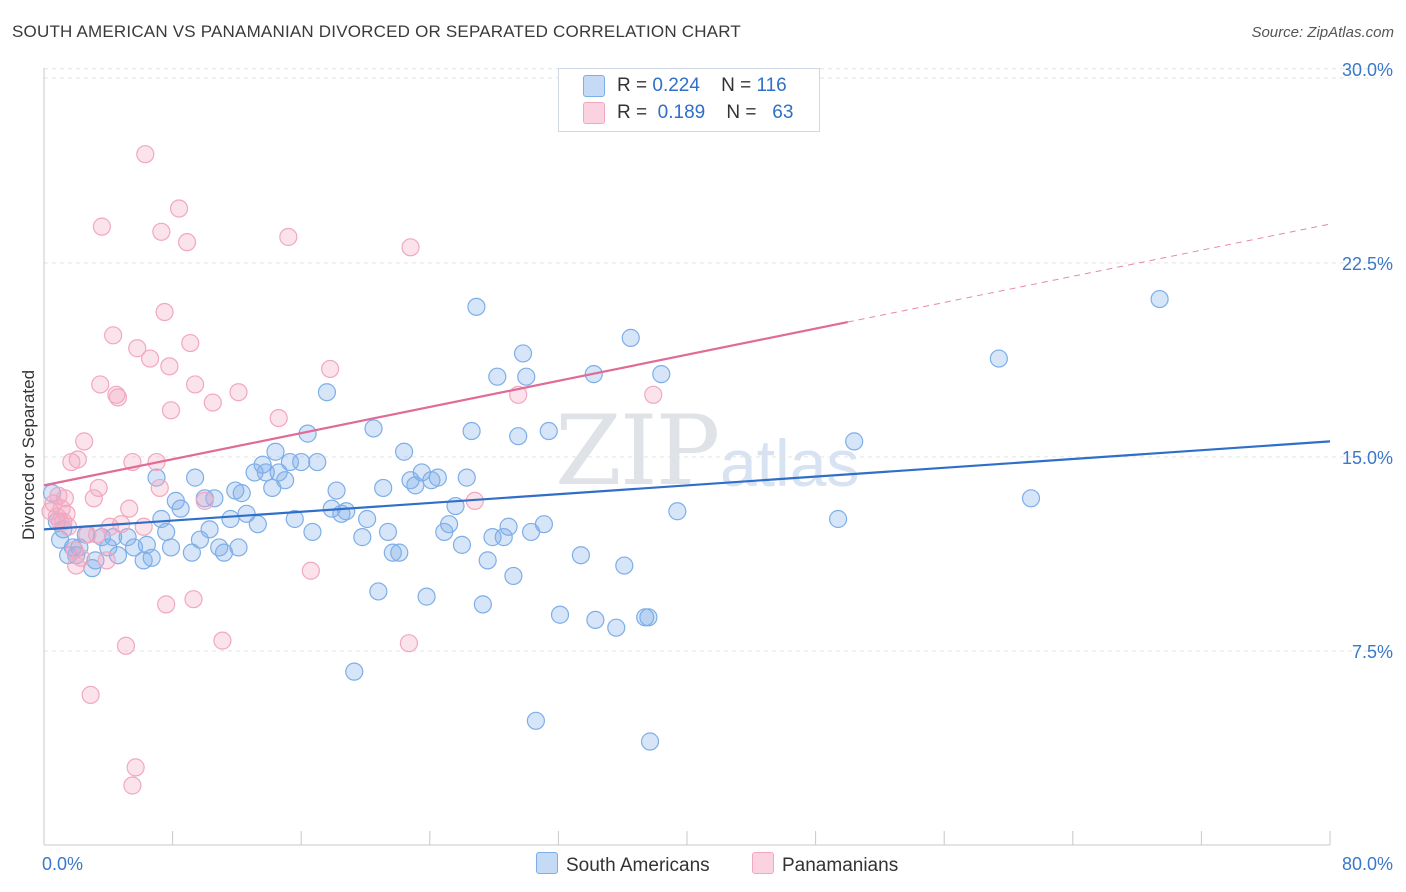 The height and width of the screenshot is (892, 1406). What do you see at coordinates (1367, 264) in the screenshot?
I see `y-tick-label: 22.5%` at bounding box center [1367, 264].